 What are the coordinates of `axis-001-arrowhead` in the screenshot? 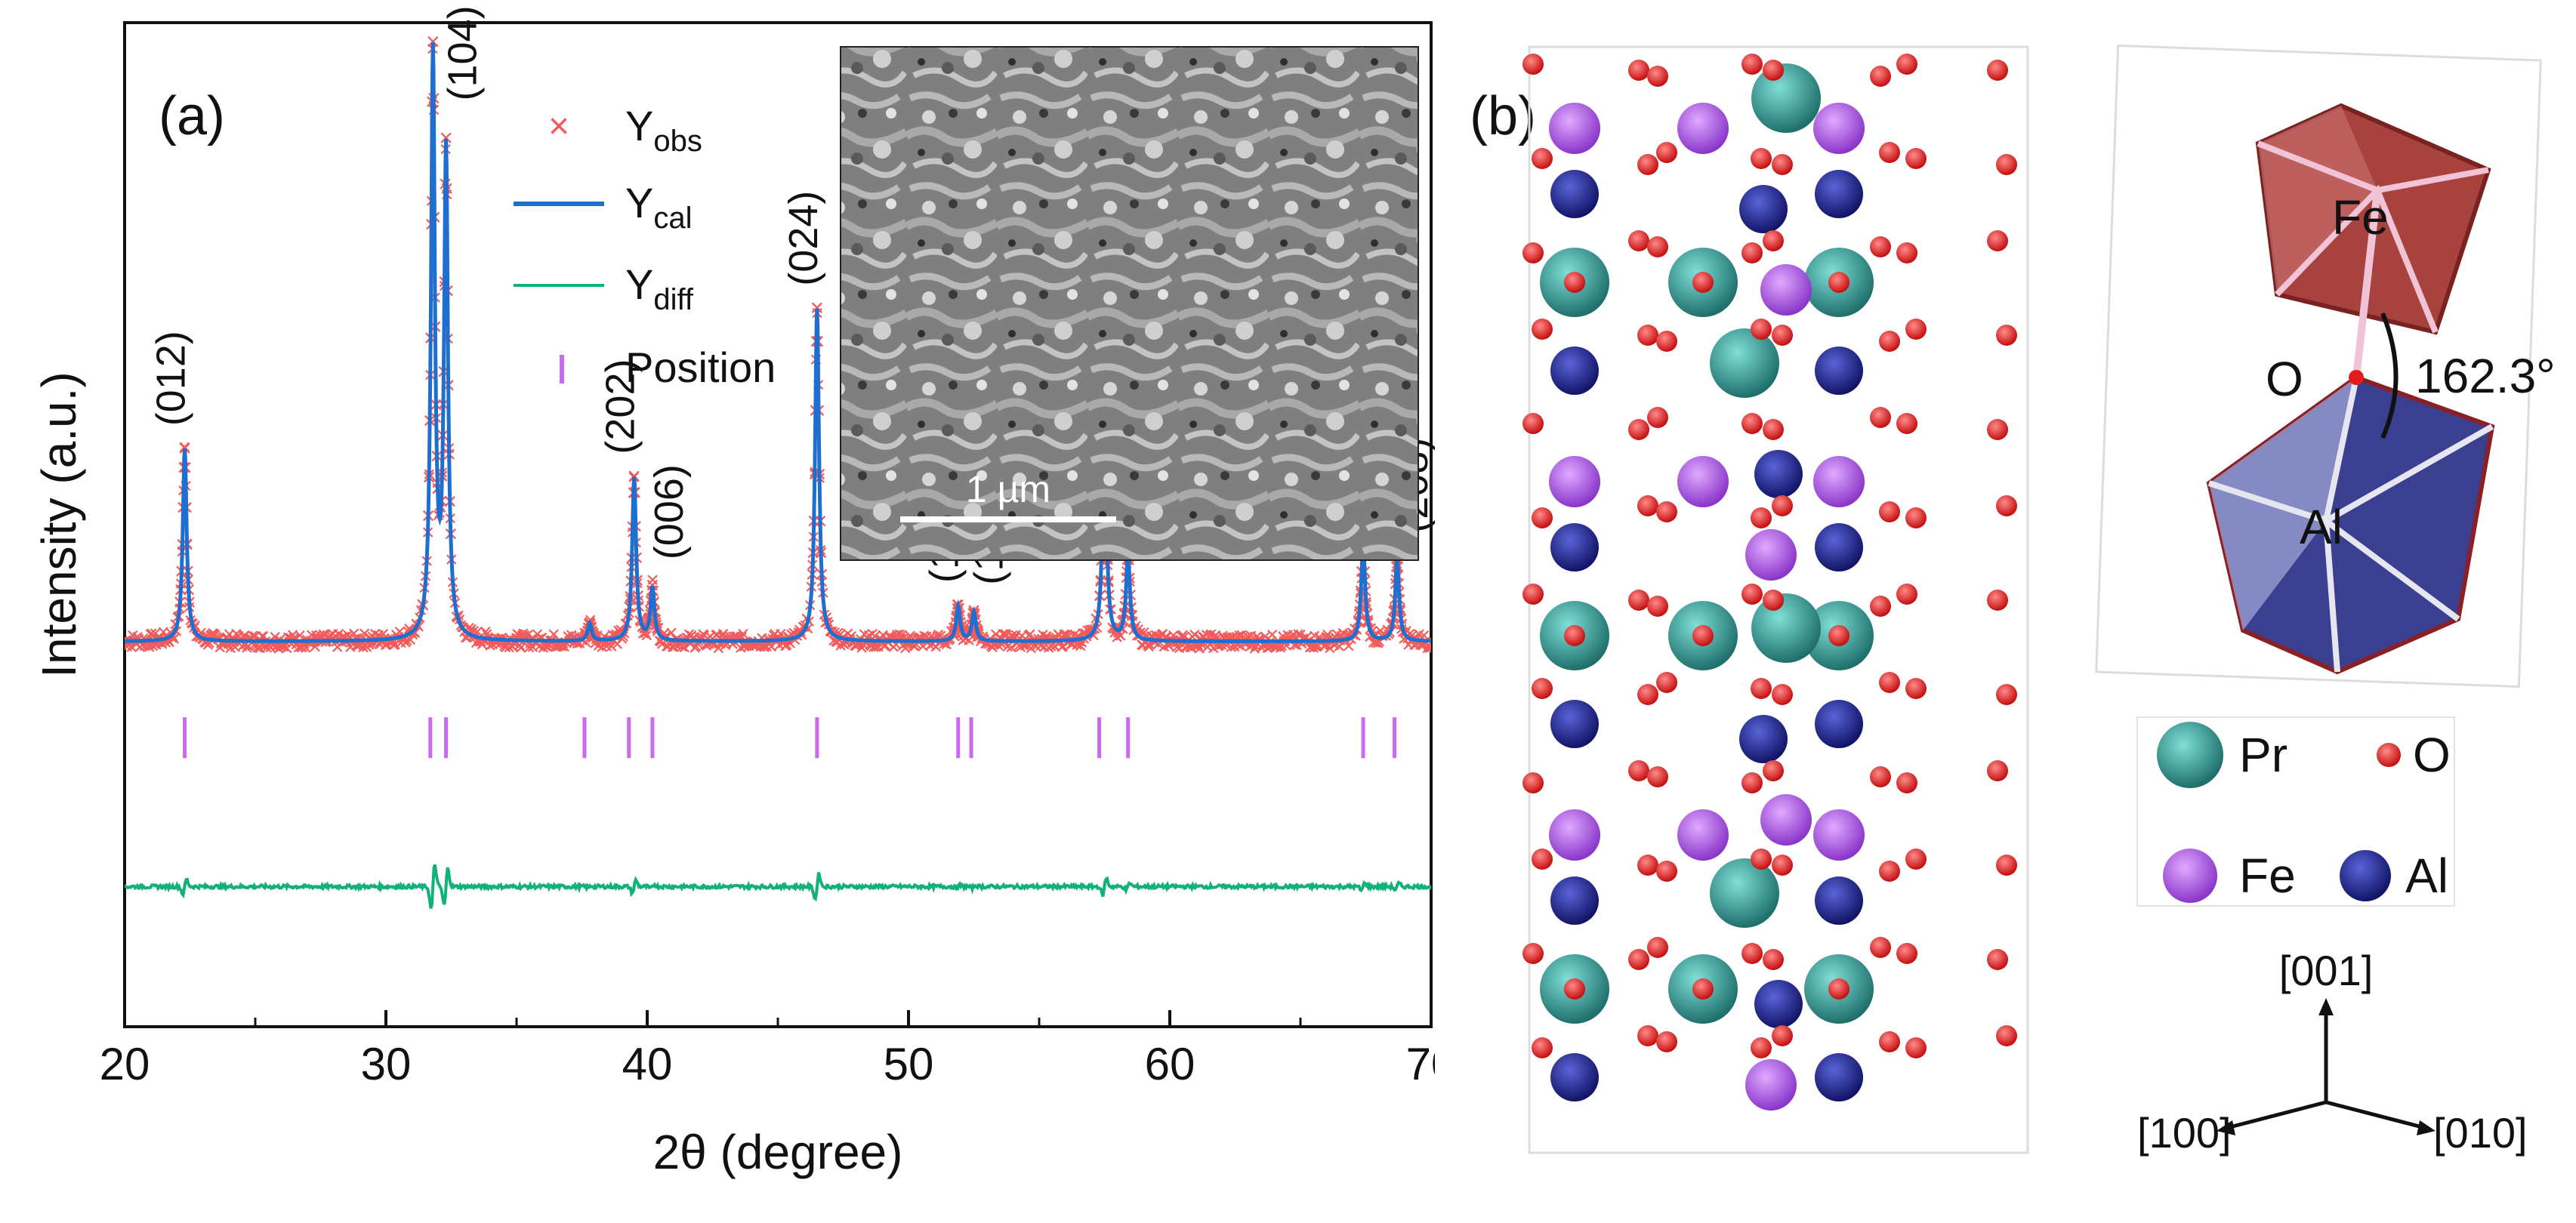 It's located at (2326, 1007).